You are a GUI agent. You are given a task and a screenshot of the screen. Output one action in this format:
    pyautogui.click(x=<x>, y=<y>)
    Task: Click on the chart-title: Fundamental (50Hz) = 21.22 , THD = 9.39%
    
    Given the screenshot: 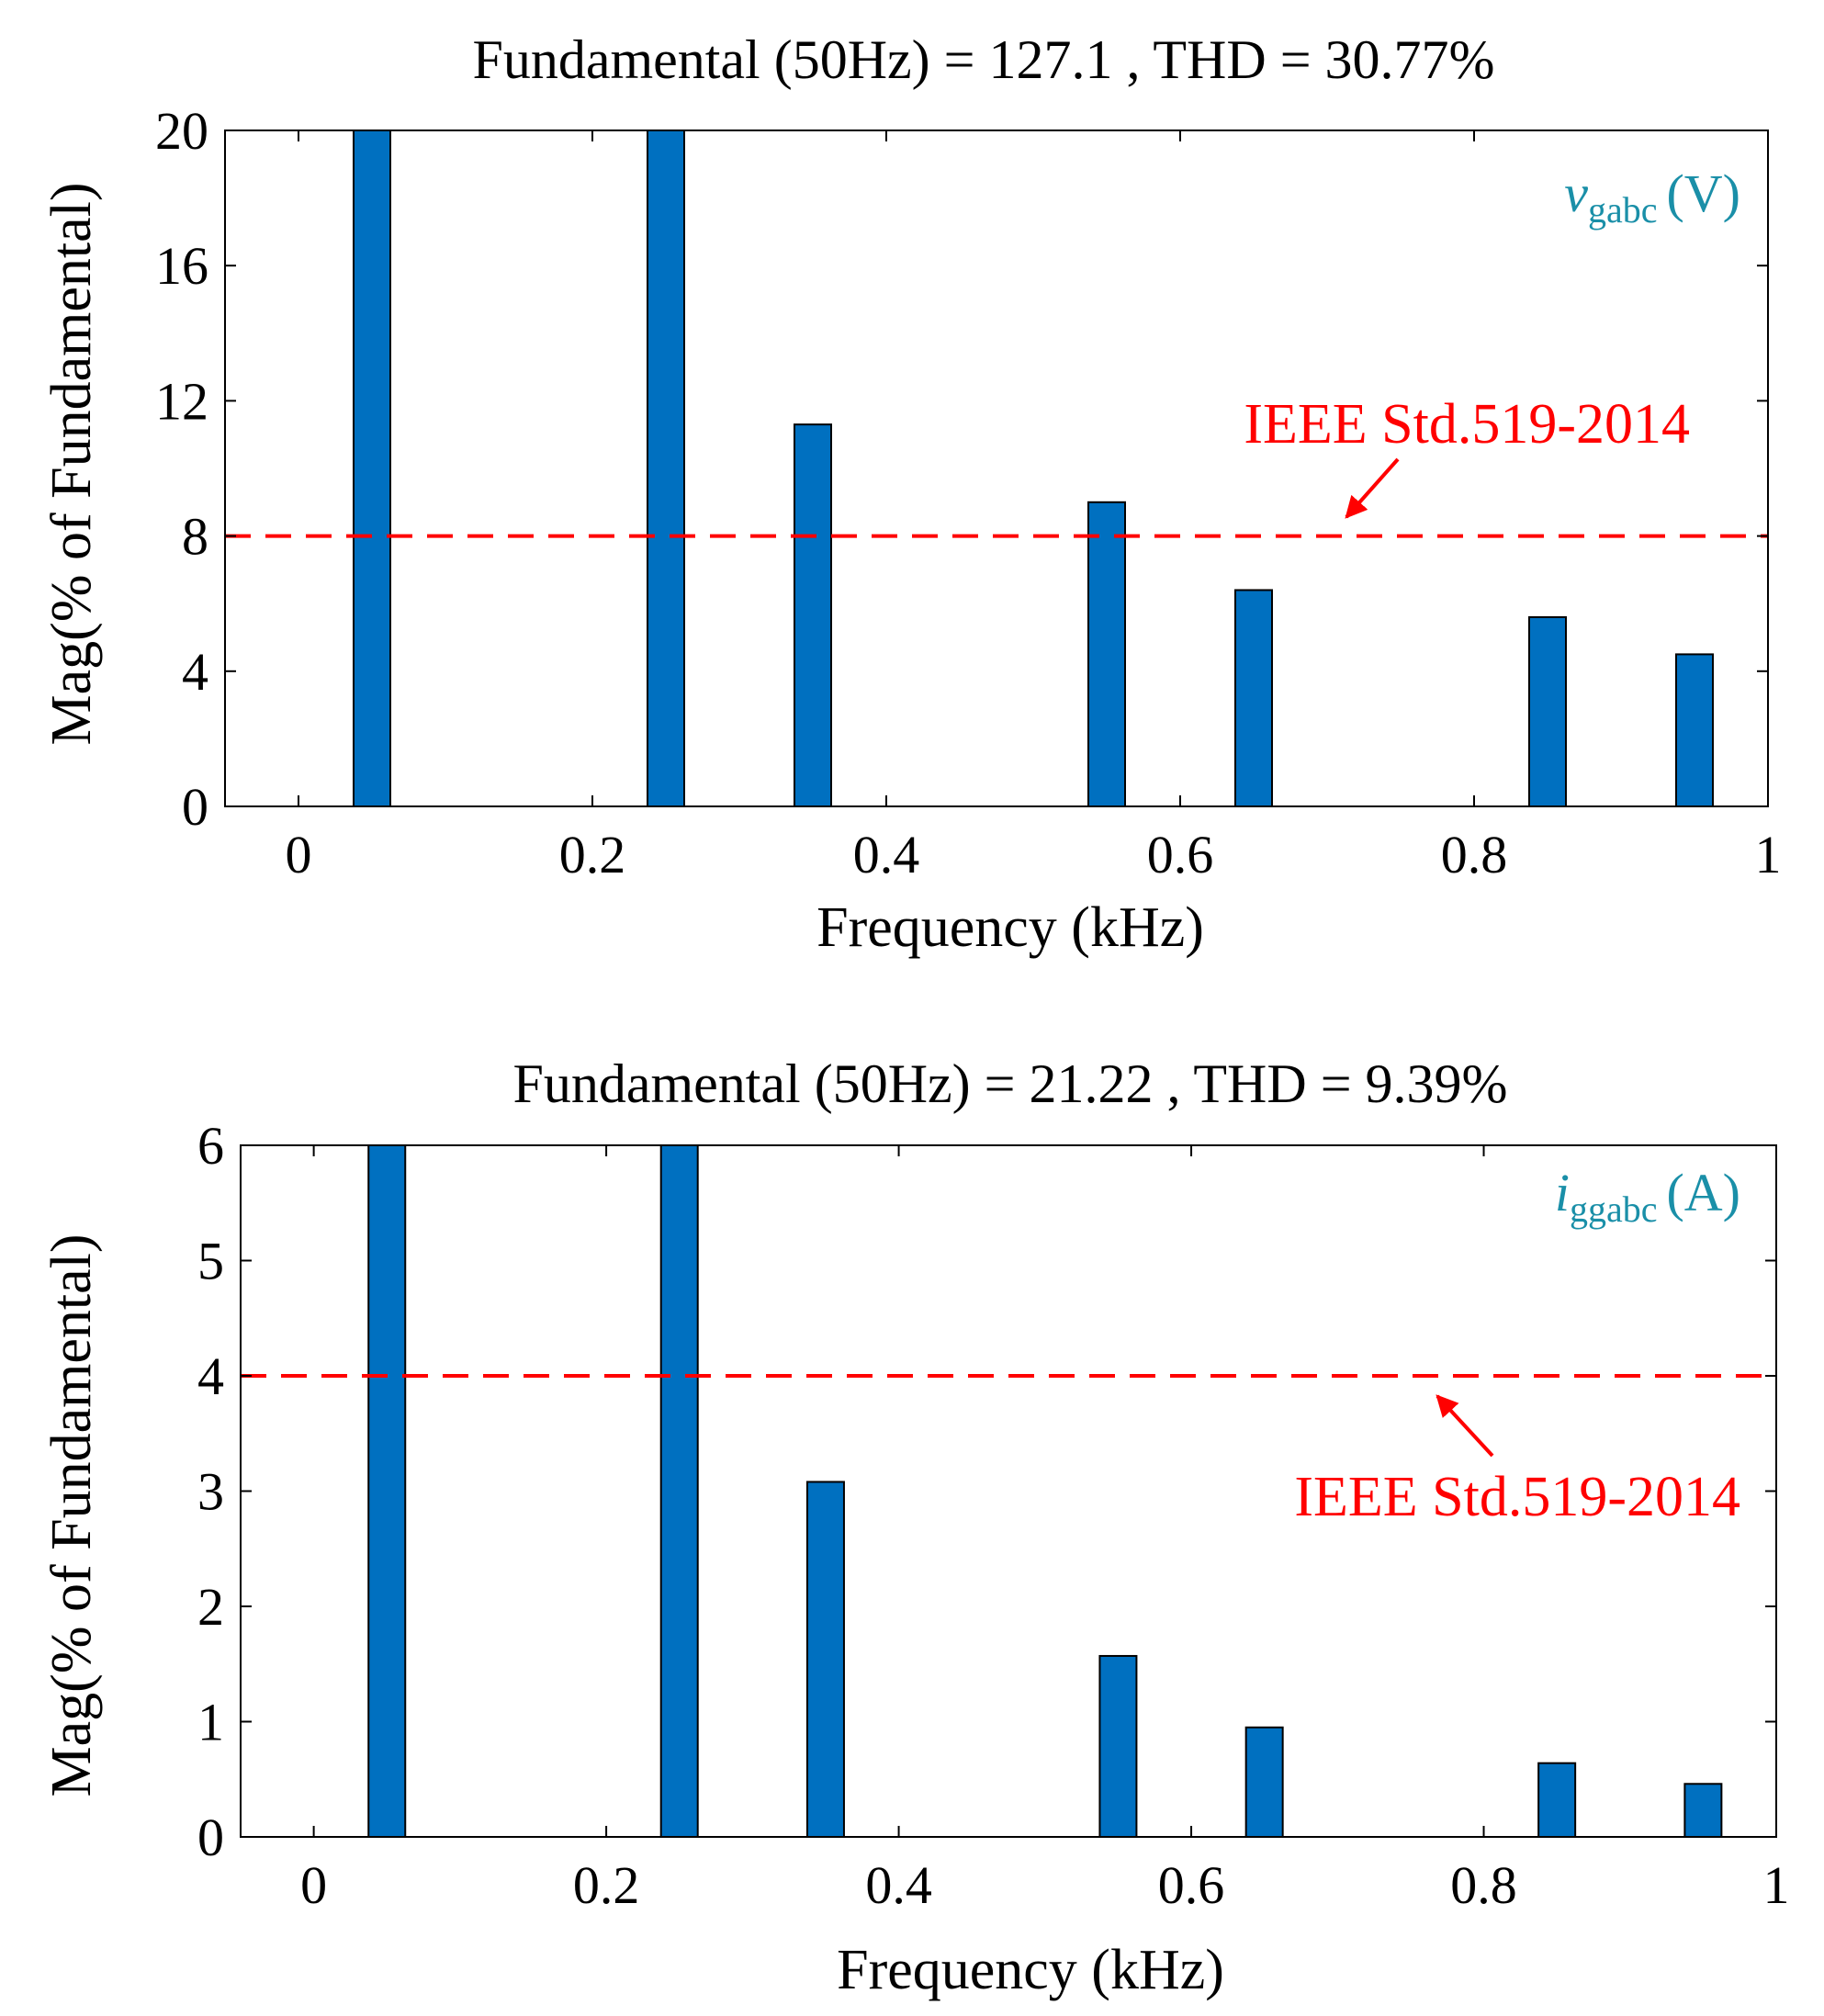 What is the action you would take?
    pyautogui.click(x=1010, y=1083)
    